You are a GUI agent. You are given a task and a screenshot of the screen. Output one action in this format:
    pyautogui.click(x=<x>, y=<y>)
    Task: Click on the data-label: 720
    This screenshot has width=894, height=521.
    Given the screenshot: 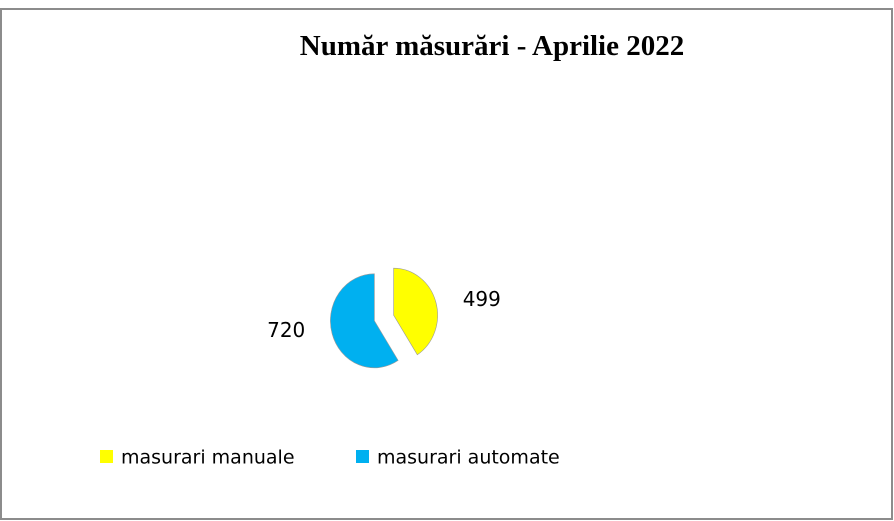 What is the action you would take?
    pyautogui.click(x=286, y=330)
    